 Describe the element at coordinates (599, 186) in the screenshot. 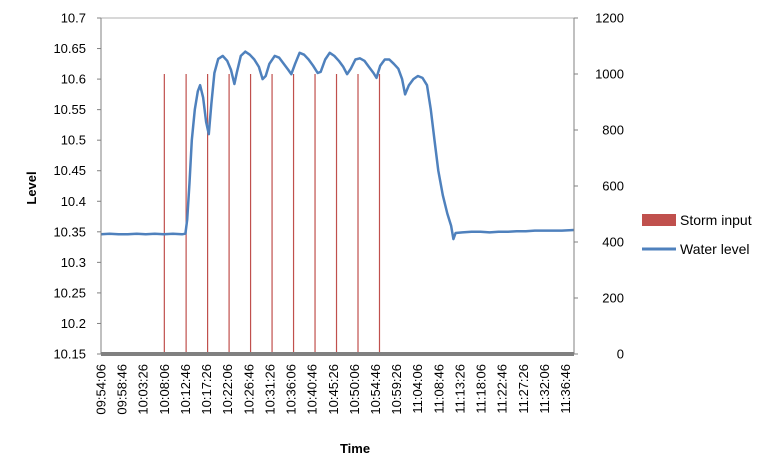

I see `right-y-ticks: 0 200 400 600 800 1000 1200` at that location.